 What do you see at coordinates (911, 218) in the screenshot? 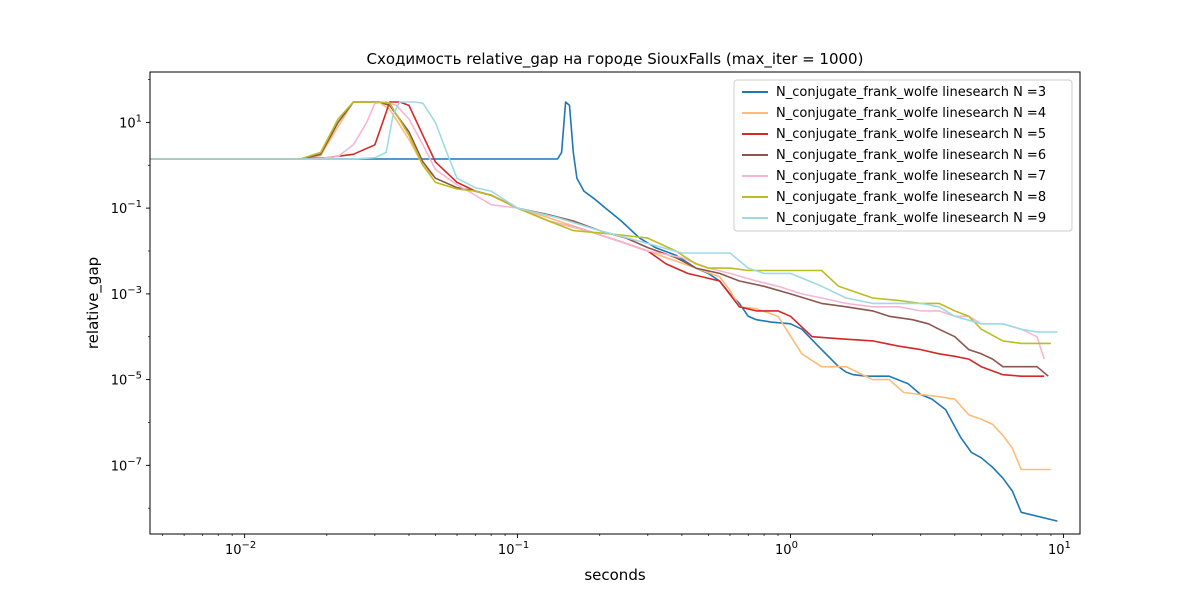
I see `legend-label-7: N_conjugate_frank_wolfe linesearch N =9` at bounding box center [911, 218].